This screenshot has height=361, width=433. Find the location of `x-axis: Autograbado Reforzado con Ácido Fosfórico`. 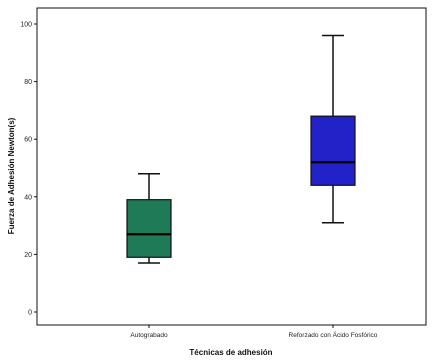

x-axis: Autograbado Reforzado con Ácido Fosfórico is located at coordinates (254, 332).